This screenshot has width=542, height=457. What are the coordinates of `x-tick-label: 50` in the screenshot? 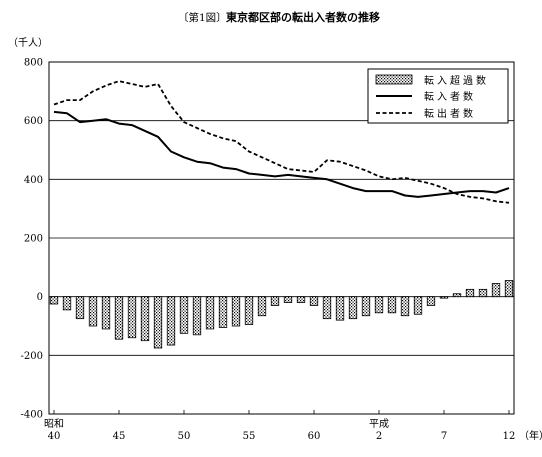 It's located at (184, 436).